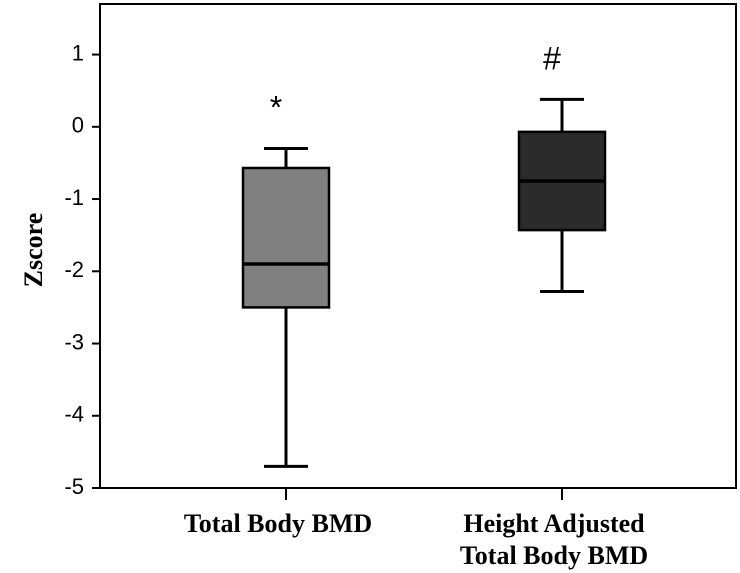 This screenshot has width=740, height=573. Describe the element at coordinates (552, 58) in the screenshot. I see `significance-marker: #` at that location.